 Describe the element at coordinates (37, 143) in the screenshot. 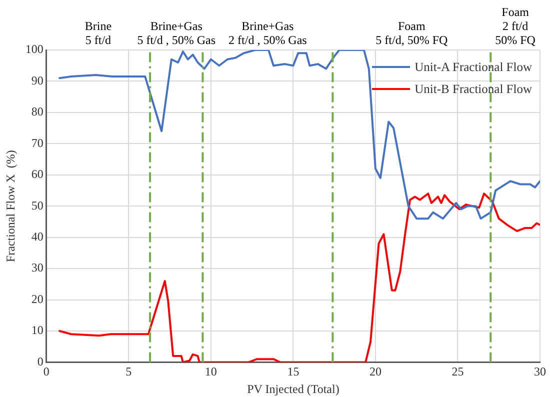

I see `y-tick-label: 70` at that location.